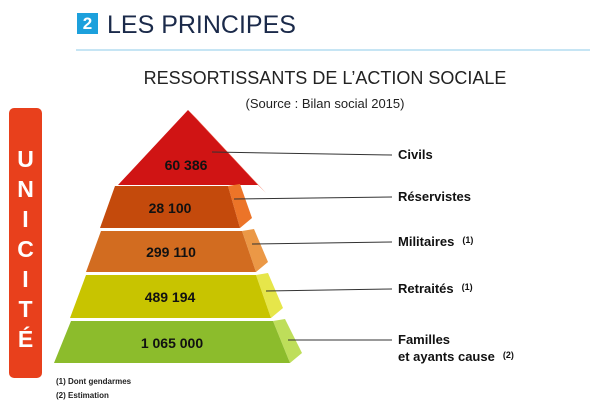 The image size is (598, 406). Describe the element at coordinates (325, 78) in the screenshot. I see `diagram-title: RESSORTISSANTS DE L’ACTION SOCIALE` at that location.